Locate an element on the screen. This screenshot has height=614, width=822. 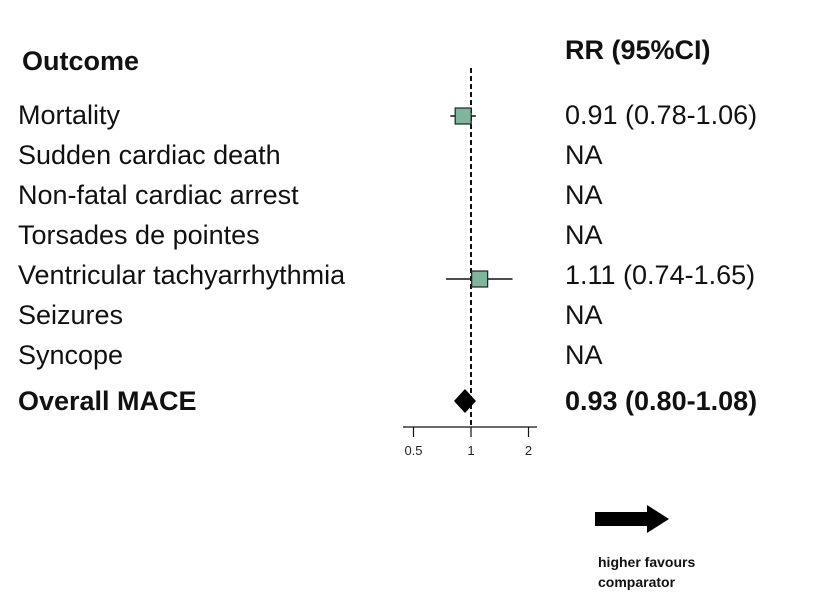
outcome-label: Seizures is located at coordinates (71, 315).